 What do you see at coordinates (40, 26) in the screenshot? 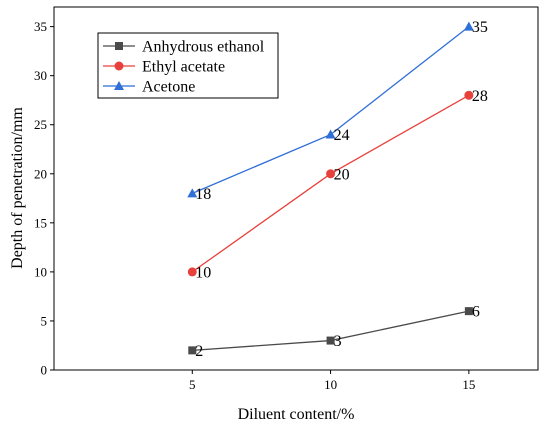
I see `y-tick-label: 35` at bounding box center [40, 26].